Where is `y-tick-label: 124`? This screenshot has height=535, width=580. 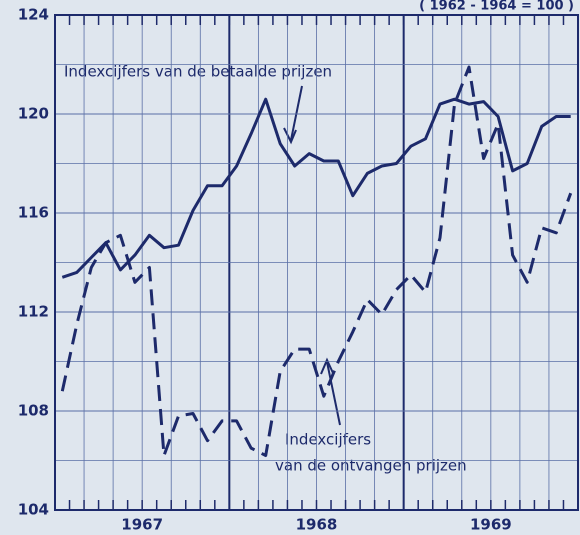 y-tick-label: 124 is located at coordinates (33, 15).